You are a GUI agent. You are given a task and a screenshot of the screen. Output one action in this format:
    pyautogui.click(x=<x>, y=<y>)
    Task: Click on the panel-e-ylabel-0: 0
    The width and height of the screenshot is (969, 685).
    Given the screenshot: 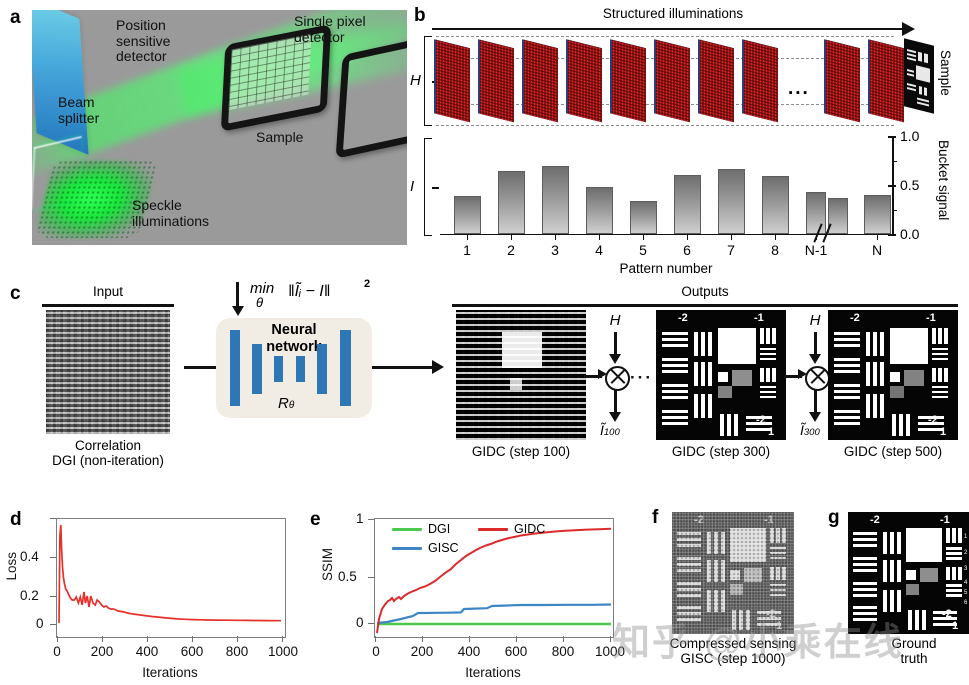 What is the action you would take?
    pyautogui.click(x=360, y=622)
    